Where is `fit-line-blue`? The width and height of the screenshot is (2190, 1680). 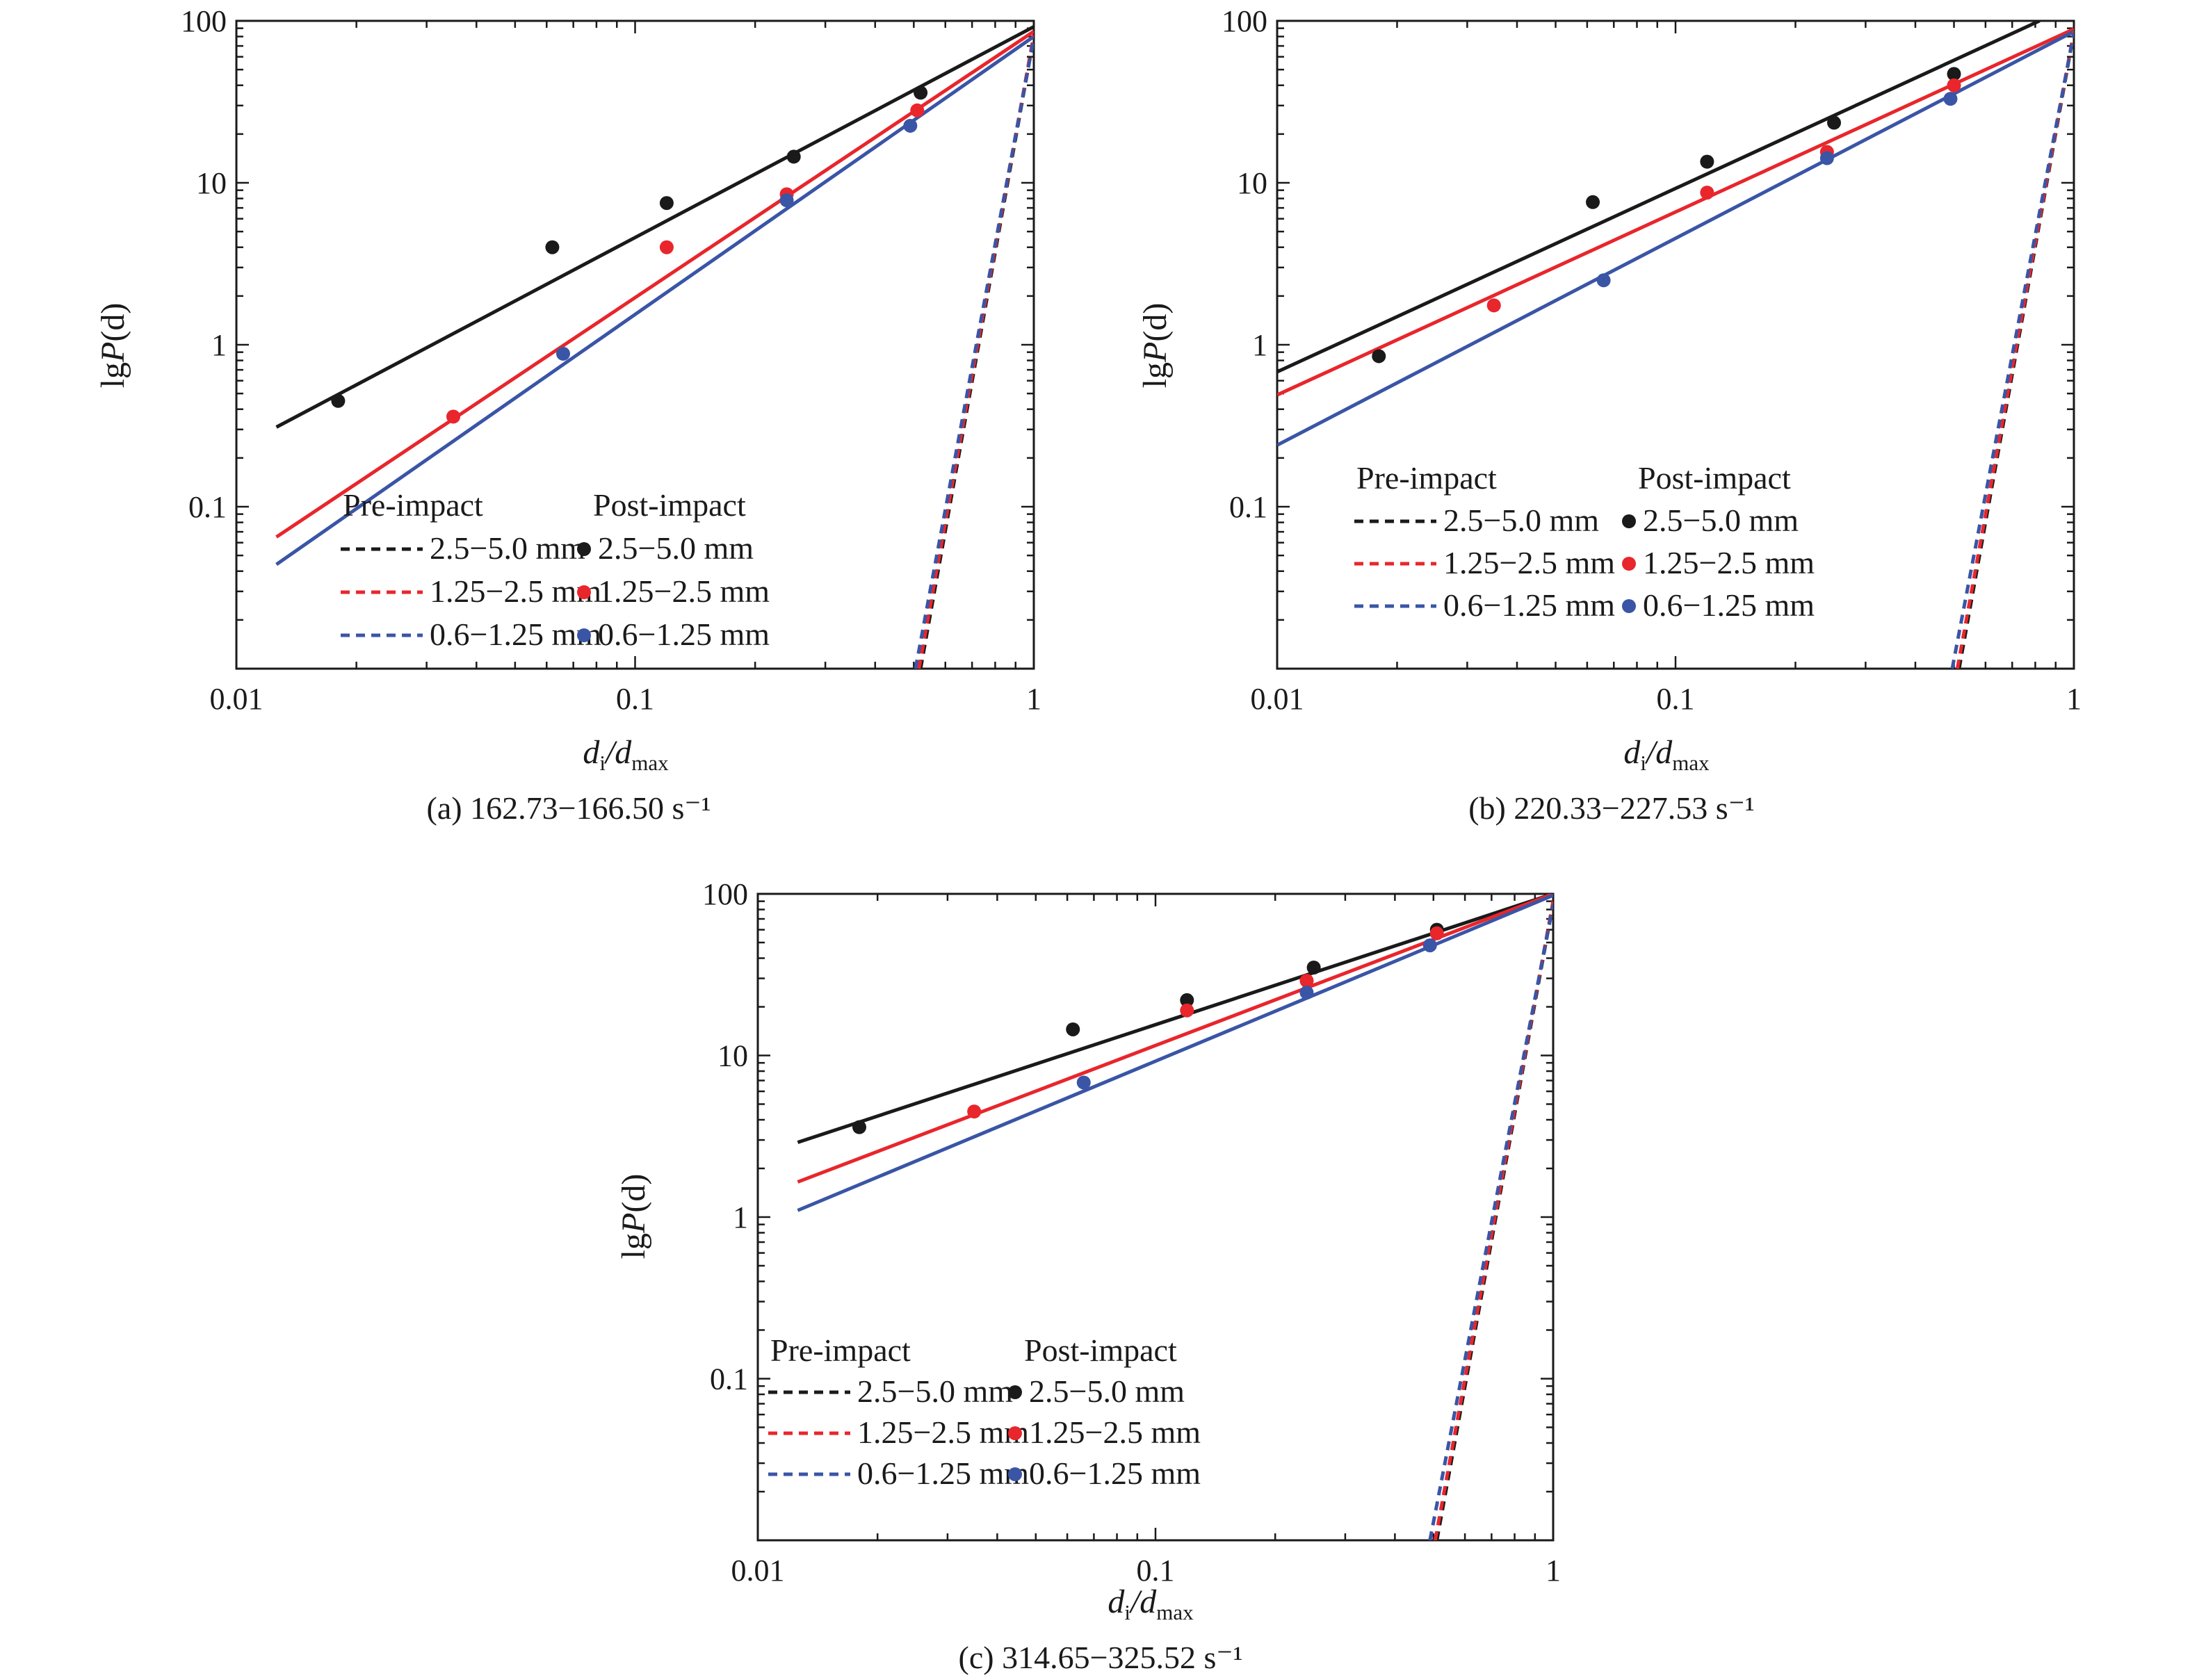
fit-line-blue is located at coordinates (1175, 1053).